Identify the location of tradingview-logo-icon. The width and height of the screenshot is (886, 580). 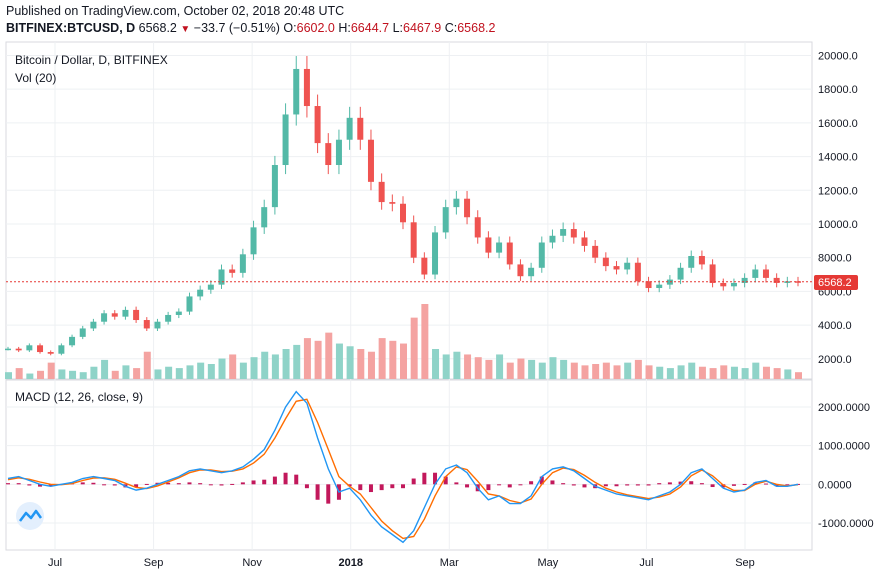
(30, 516).